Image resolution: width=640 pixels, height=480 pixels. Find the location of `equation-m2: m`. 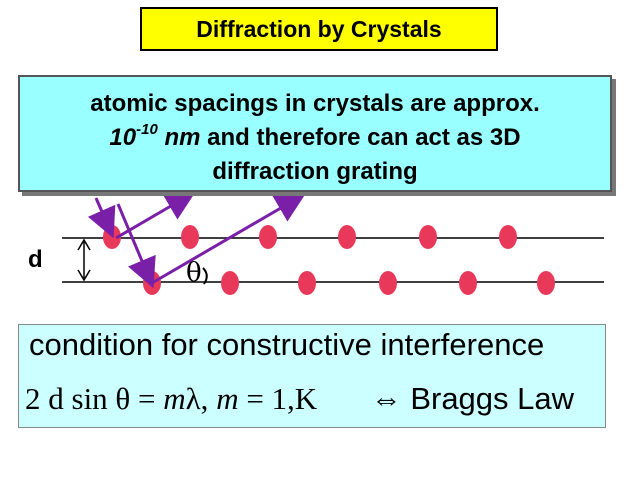

equation-m2: m is located at coordinates (227, 398).